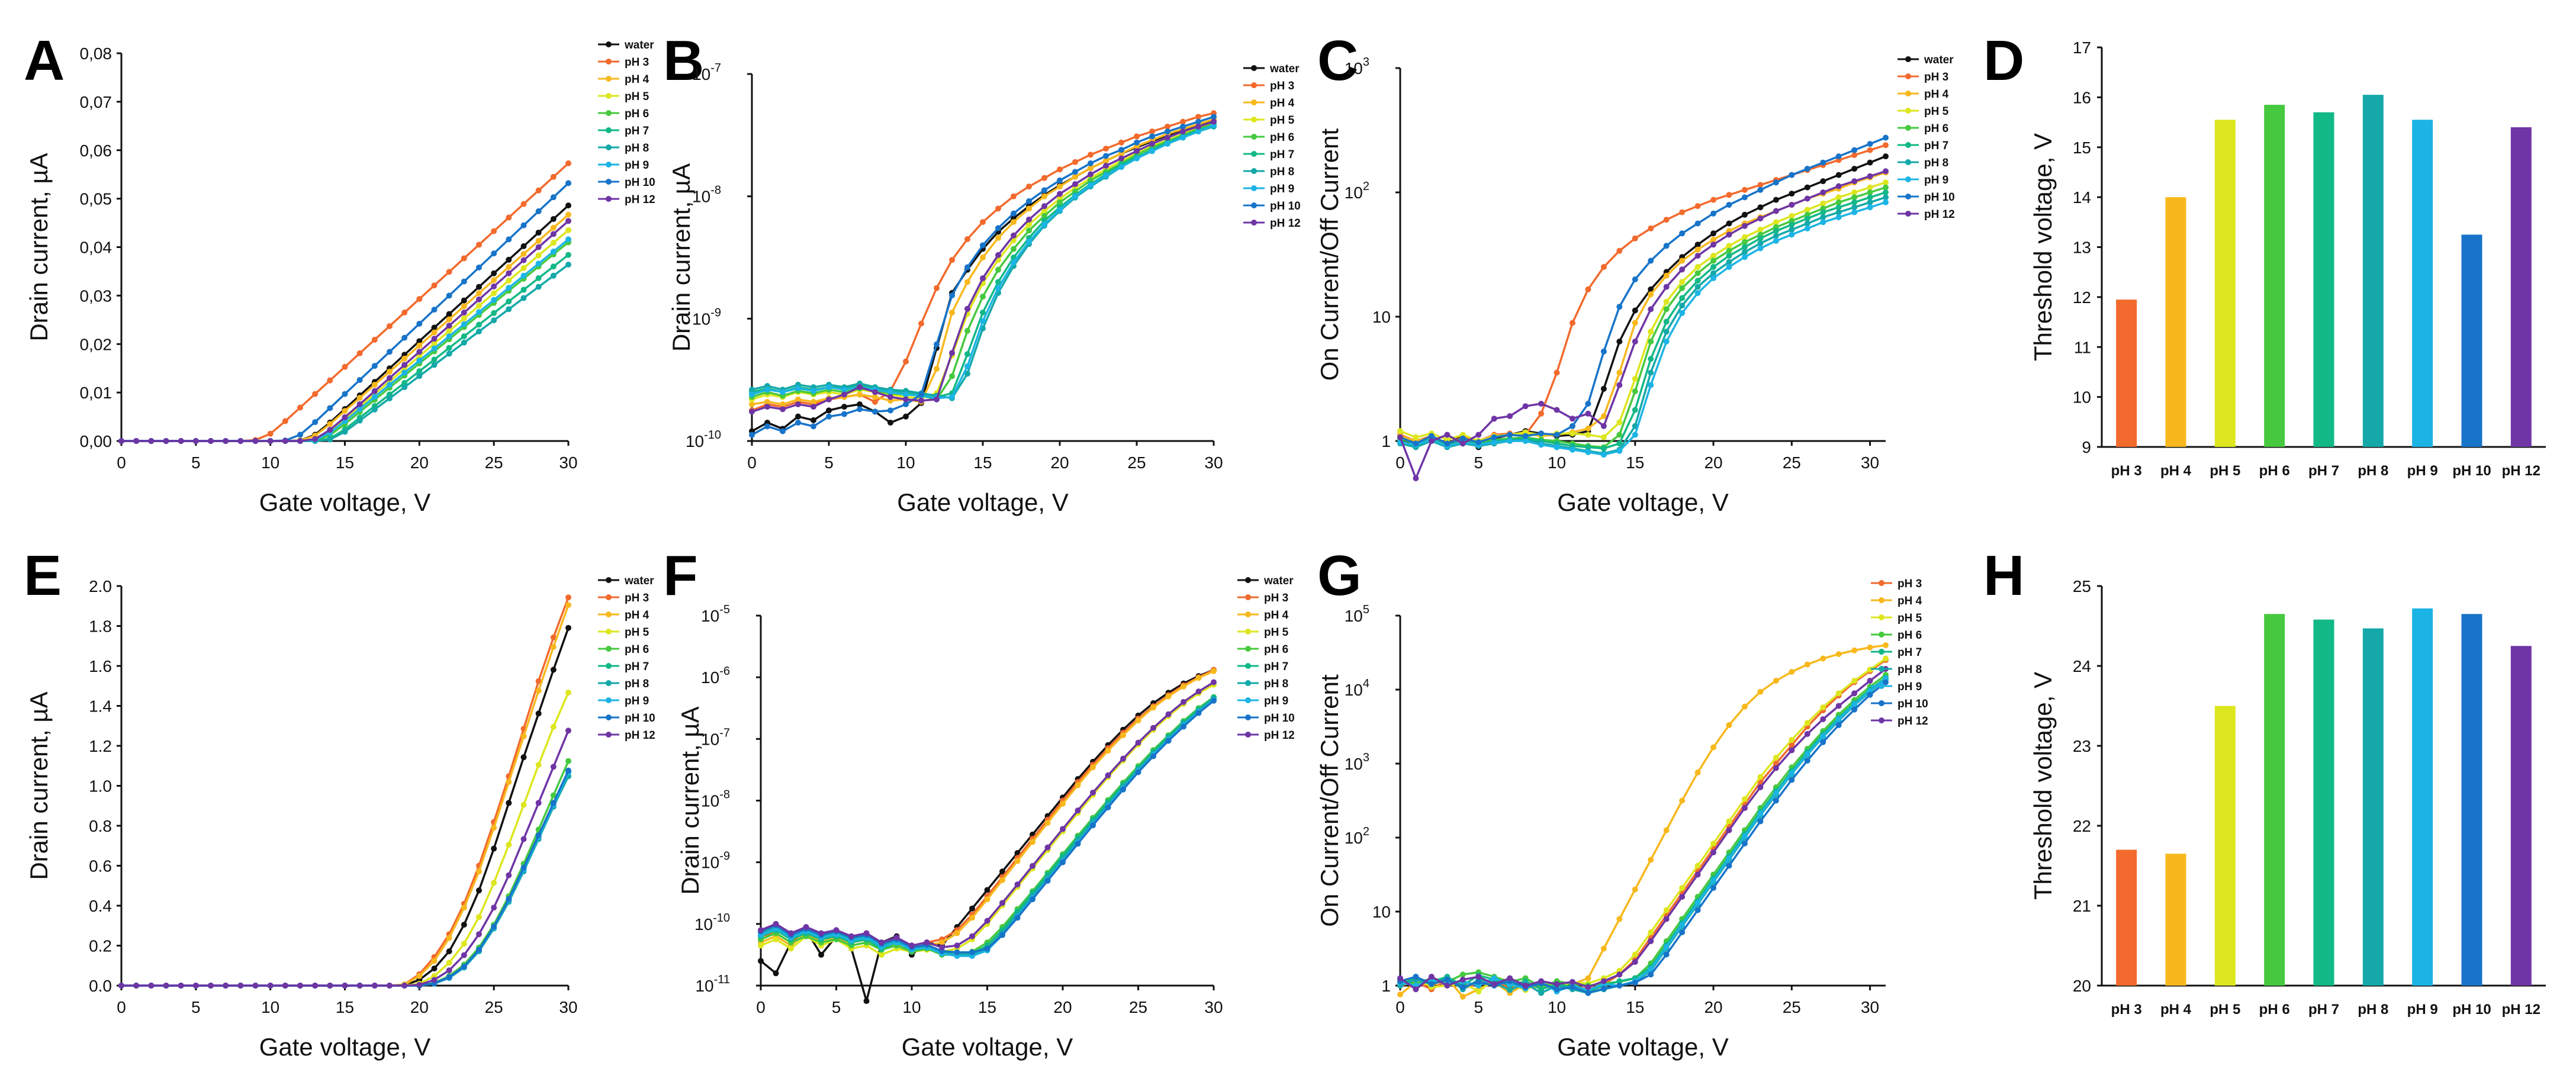 This screenshot has width=2576, height=1088. I want to click on legend-label-ph-4: pH 4, so click(1937, 94).